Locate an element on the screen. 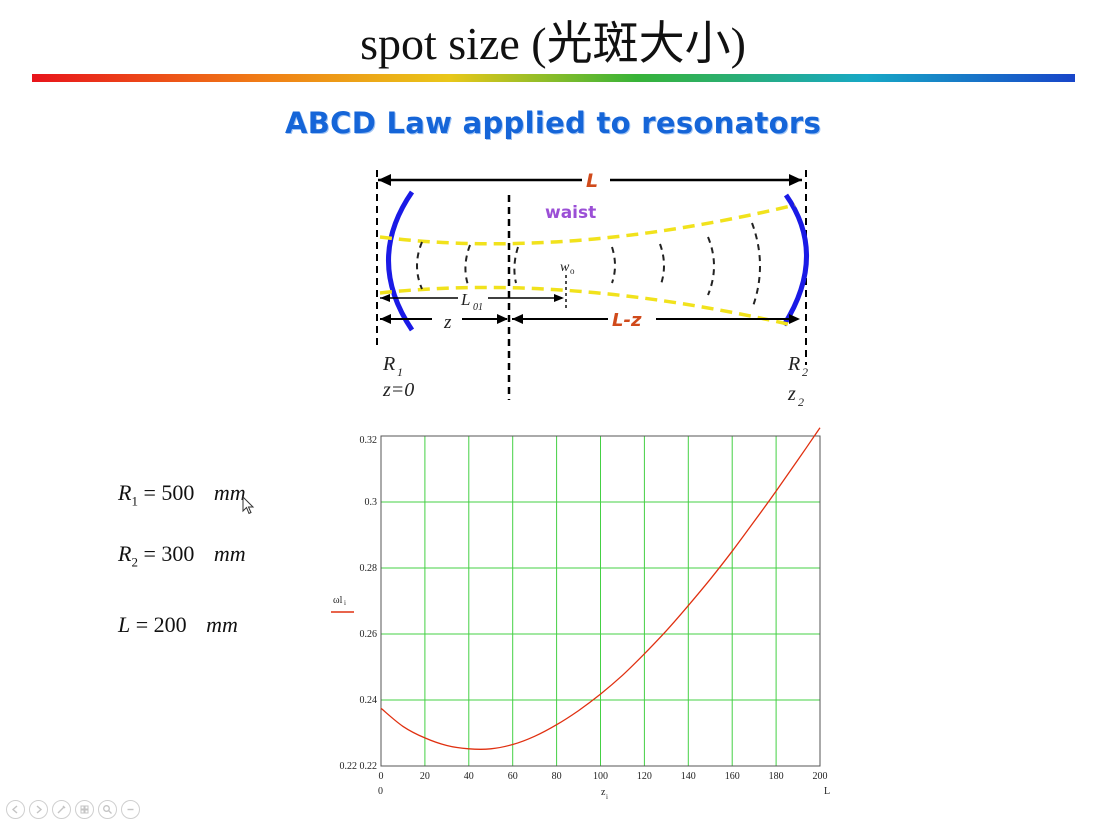 This screenshot has width=1106, height=828. y-tick-label: 0.26 is located at coordinates (369, 634).